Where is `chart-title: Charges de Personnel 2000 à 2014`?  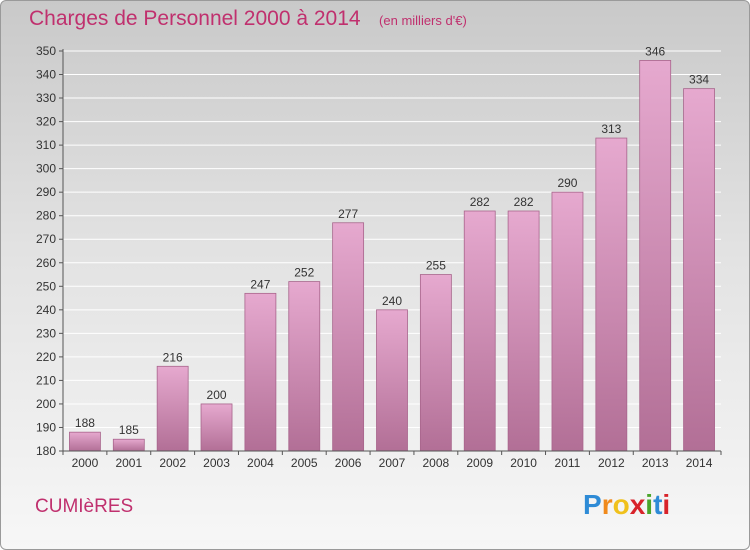
chart-title: Charges de Personnel 2000 à 2014 is located at coordinates (195, 18).